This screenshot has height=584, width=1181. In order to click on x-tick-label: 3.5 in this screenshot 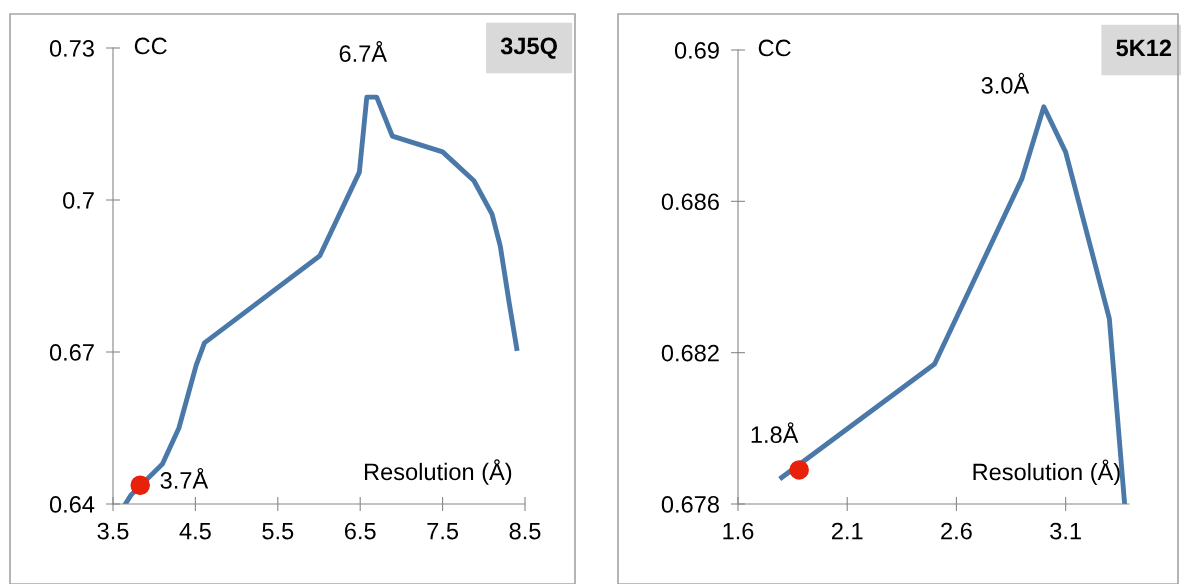, I will do `click(113, 531)`.